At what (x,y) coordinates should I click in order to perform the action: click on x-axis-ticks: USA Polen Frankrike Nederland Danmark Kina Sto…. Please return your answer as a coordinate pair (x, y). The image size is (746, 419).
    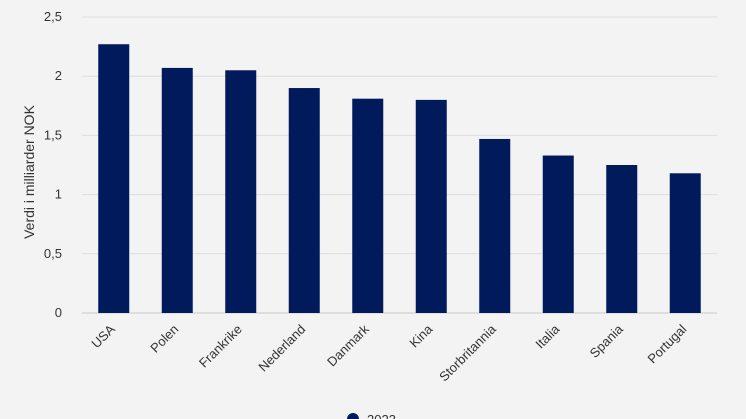
    Looking at the image, I should click on (388, 352).